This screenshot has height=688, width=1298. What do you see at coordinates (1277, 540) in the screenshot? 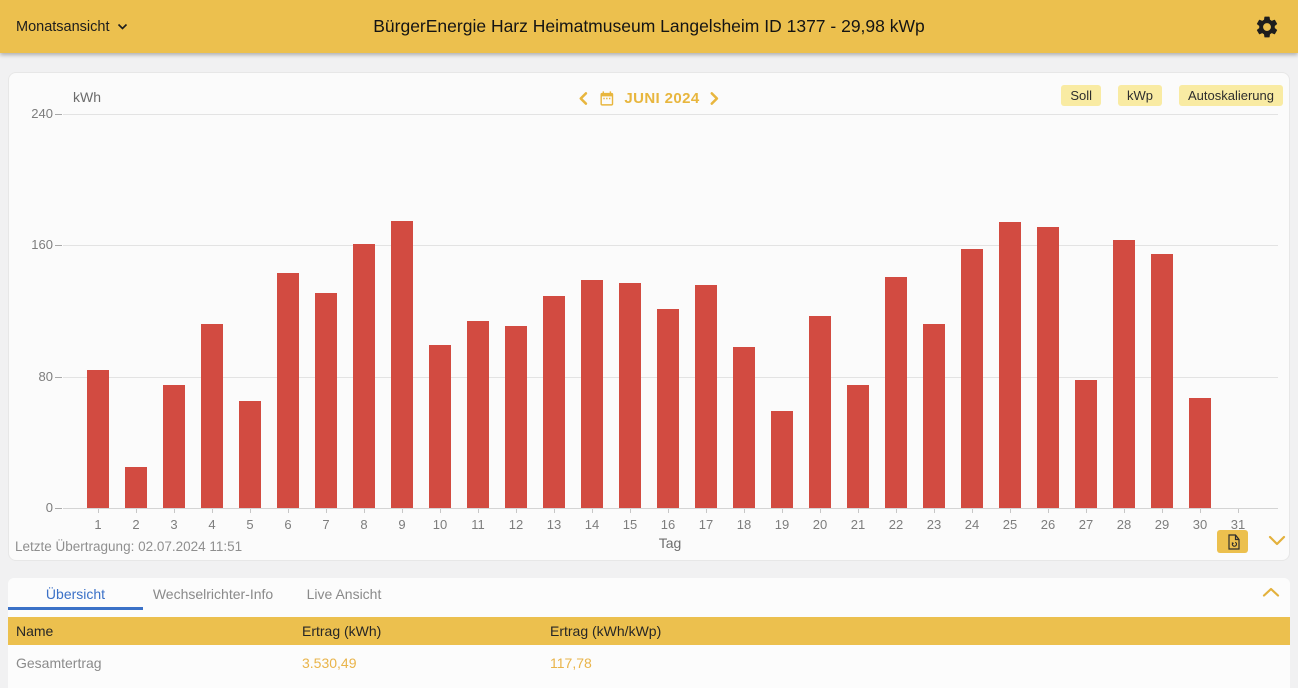
I see `collapse-chart-chevron-down-icon` at bounding box center [1277, 540].